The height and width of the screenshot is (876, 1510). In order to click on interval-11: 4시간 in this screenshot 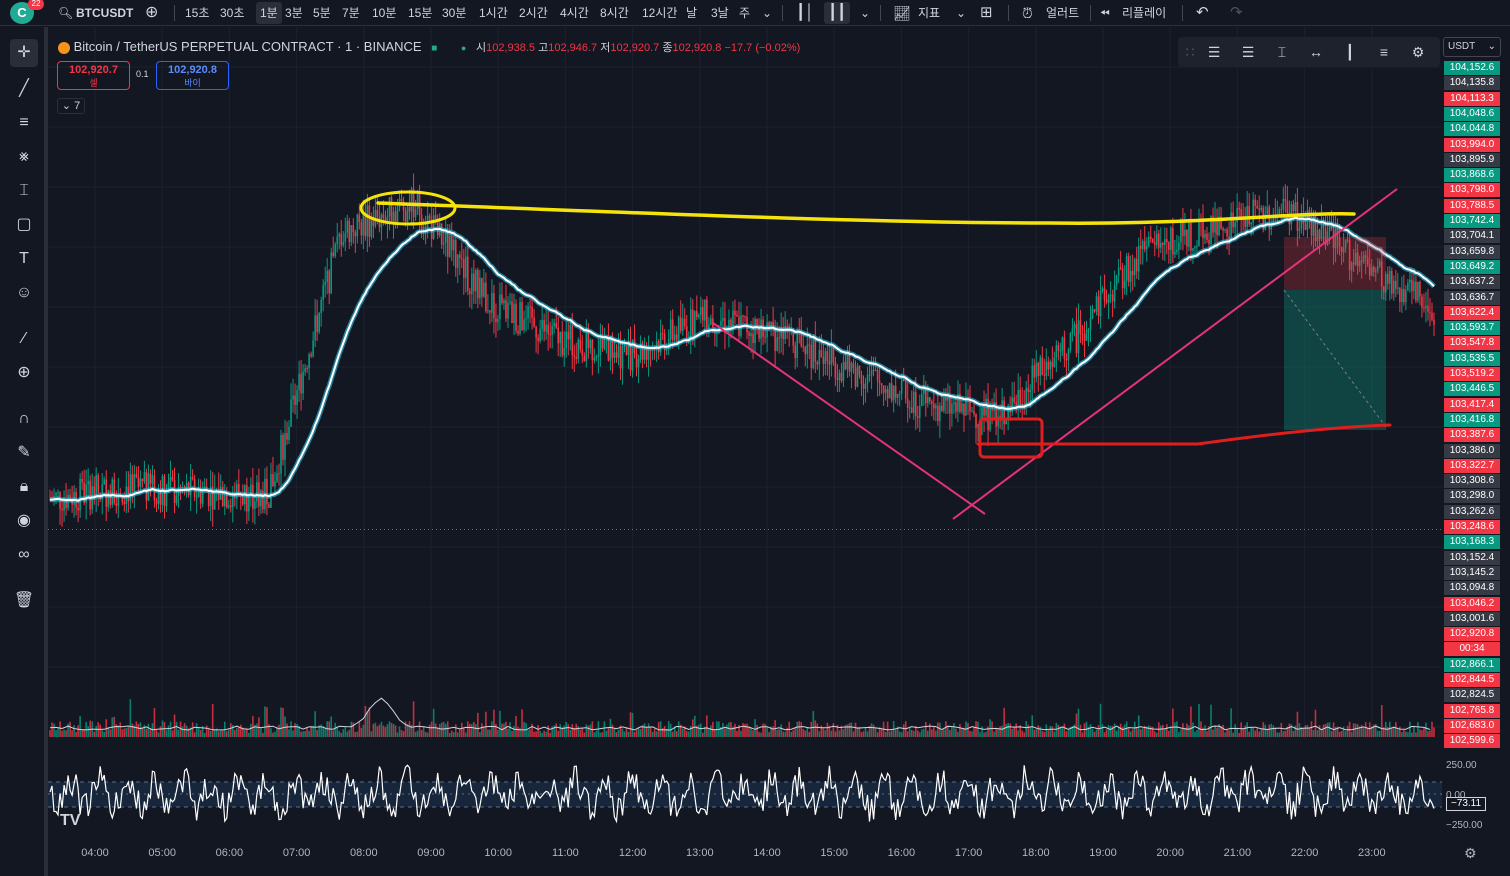, I will do `click(574, 13)`.